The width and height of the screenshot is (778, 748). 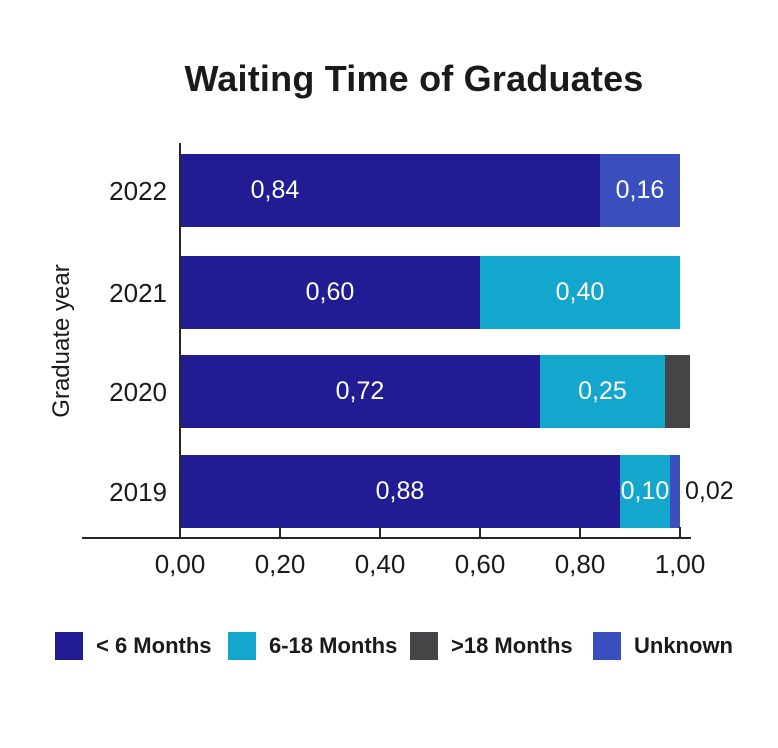 What do you see at coordinates (380, 564) in the screenshot?
I see `x-tick-label: 0,40` at bounding box center [380, 564].